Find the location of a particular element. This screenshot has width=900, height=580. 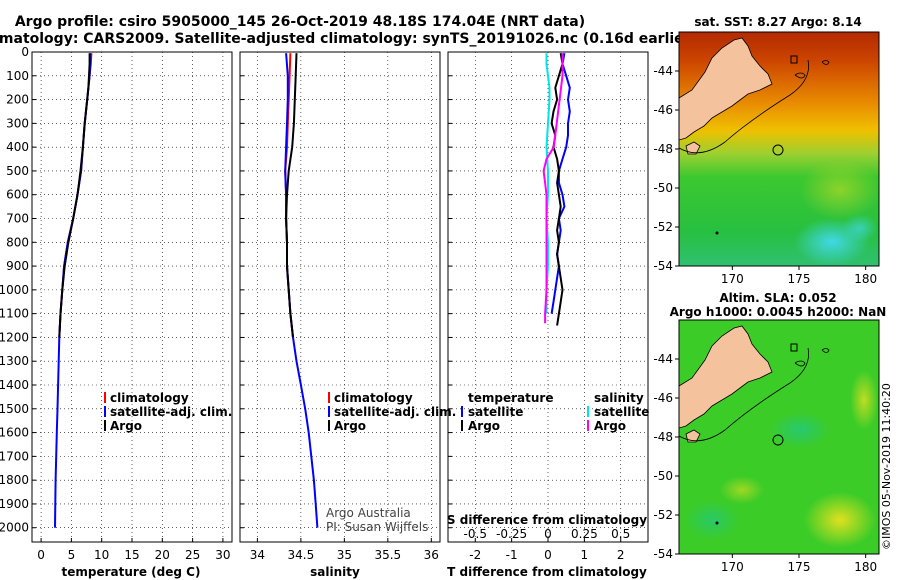

sst-map is located at coordinates (779, 149).